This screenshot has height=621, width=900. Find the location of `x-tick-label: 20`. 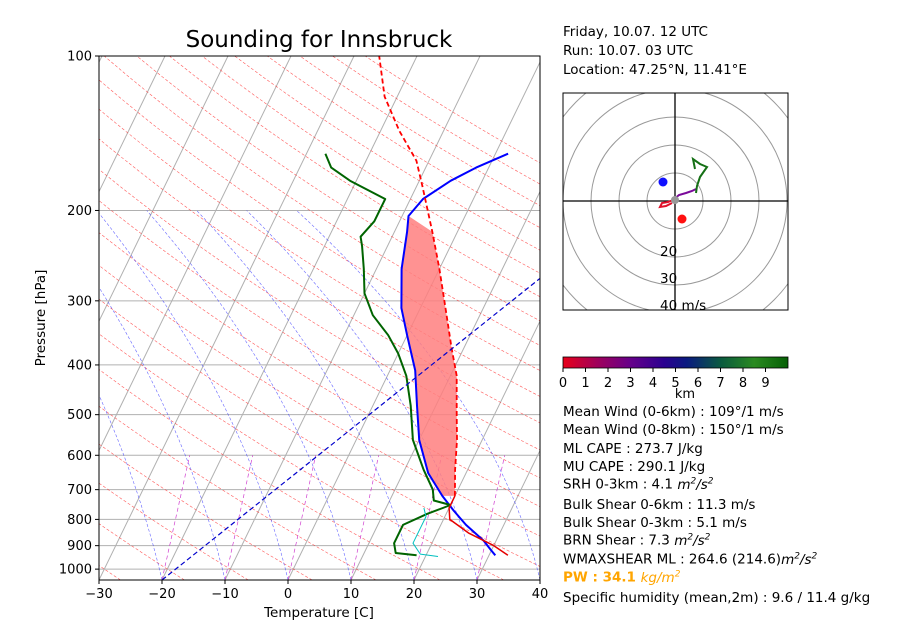

x-tick-label: 20 is located at coordinates (414, 594).